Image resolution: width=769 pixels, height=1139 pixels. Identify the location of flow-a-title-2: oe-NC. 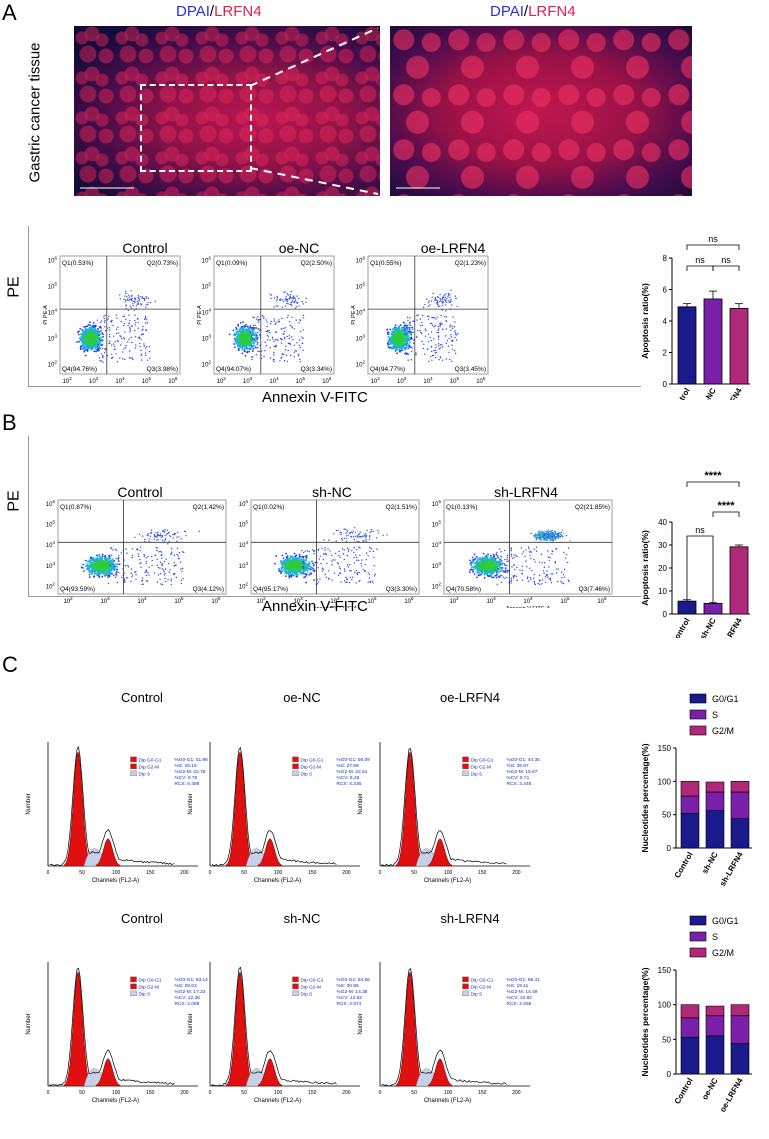
(299, 248).